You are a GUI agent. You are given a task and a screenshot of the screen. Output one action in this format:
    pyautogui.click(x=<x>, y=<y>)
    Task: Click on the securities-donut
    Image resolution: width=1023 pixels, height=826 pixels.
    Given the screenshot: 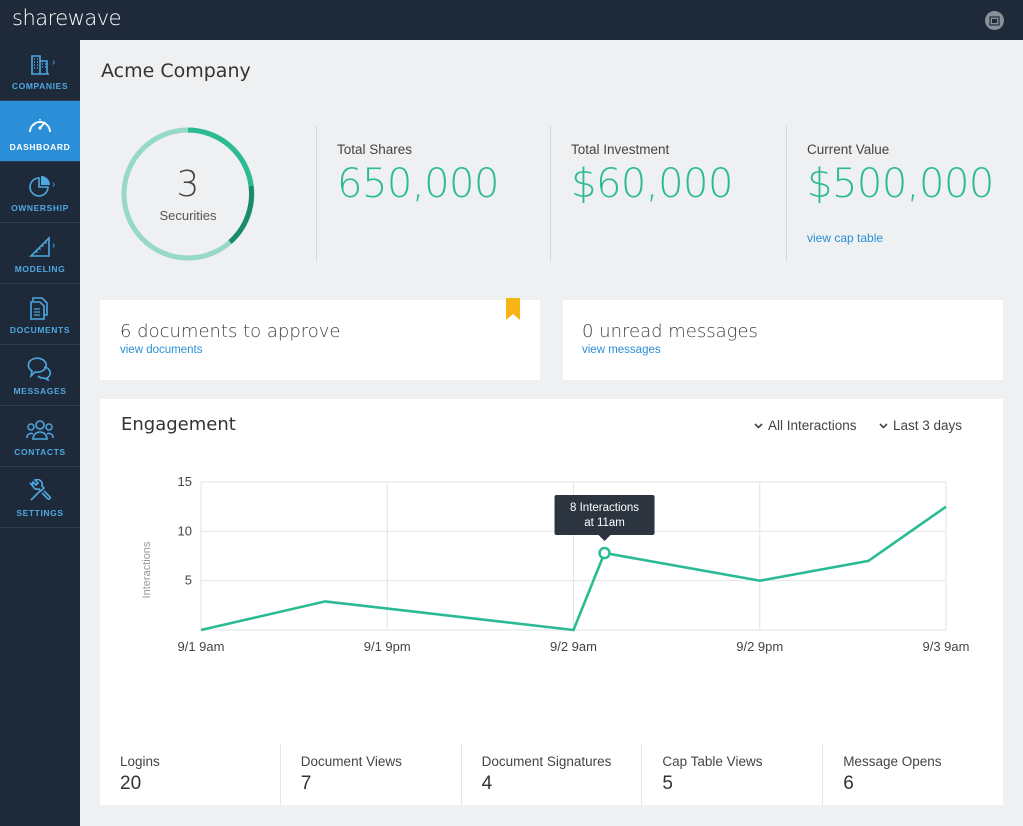 What is the action you would take?
    pyautogui.click(x=188, y=194)
    